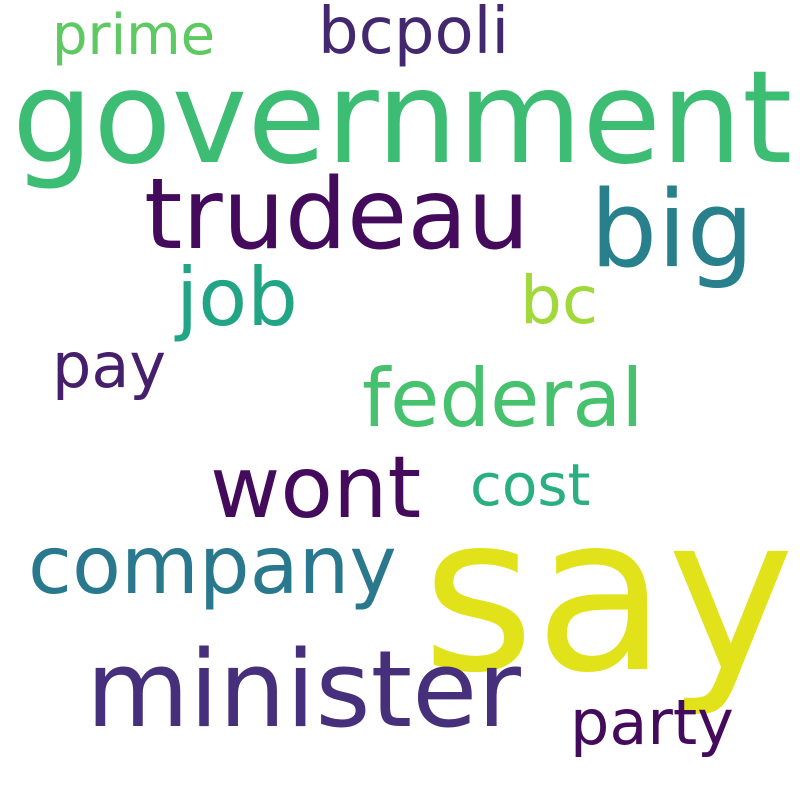  What do you see at coordinates (212, 565) in the screenshot?
I see `word-company: company` at bounding box center [212, 565].